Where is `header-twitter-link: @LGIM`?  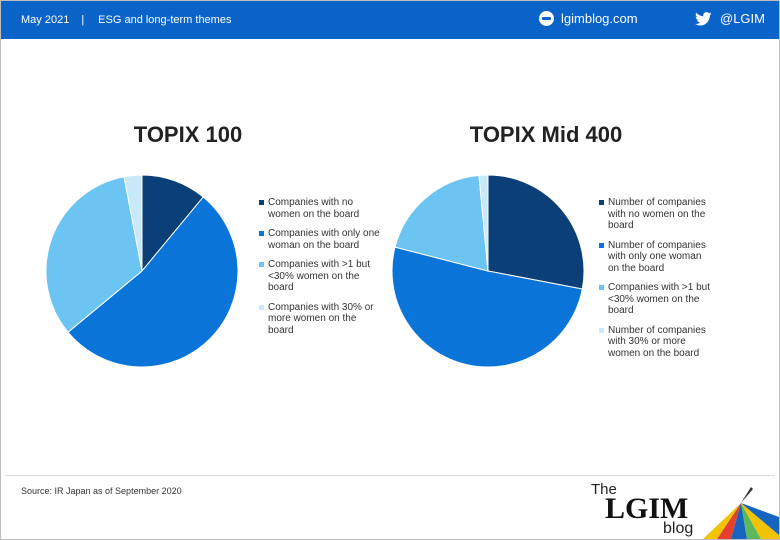 header-twitter-link: @LGIM is located at coordinates (730, 18).